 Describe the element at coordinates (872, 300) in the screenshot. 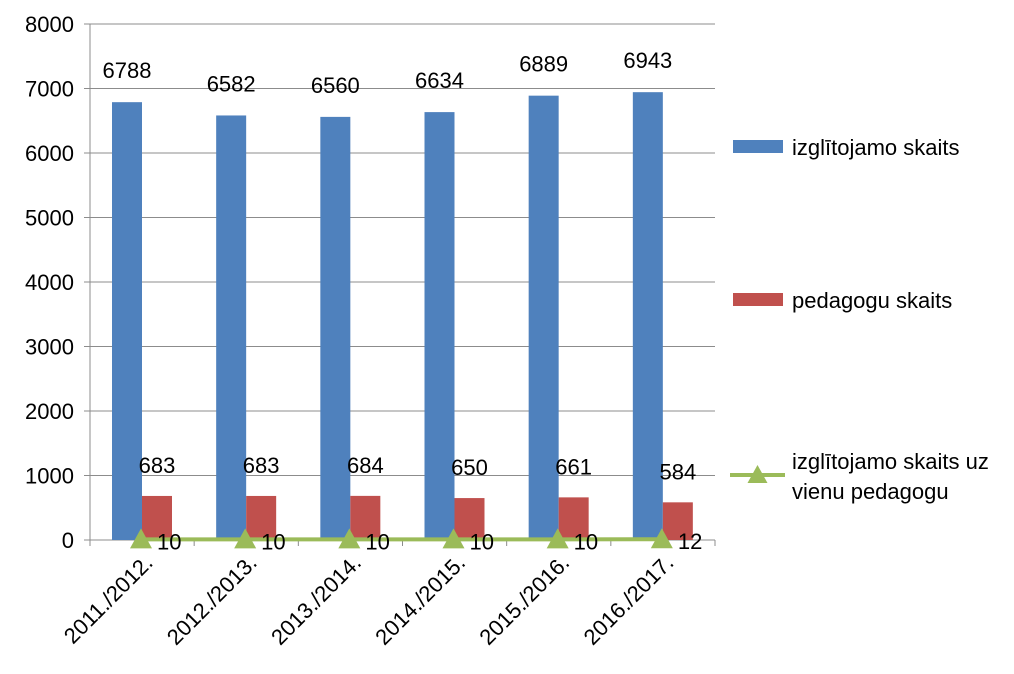

I see `legend-label: pedagogu skaits` at that location.